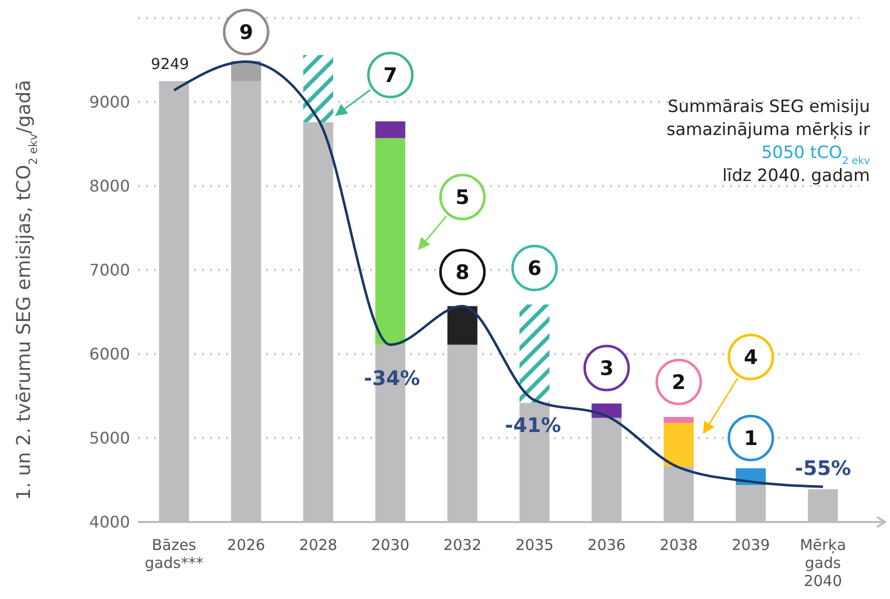 The image size is (890, 599). Describe the element at coordinates (751, 545) in the screenshot. I see `x-tick-label: 2039` at that location.